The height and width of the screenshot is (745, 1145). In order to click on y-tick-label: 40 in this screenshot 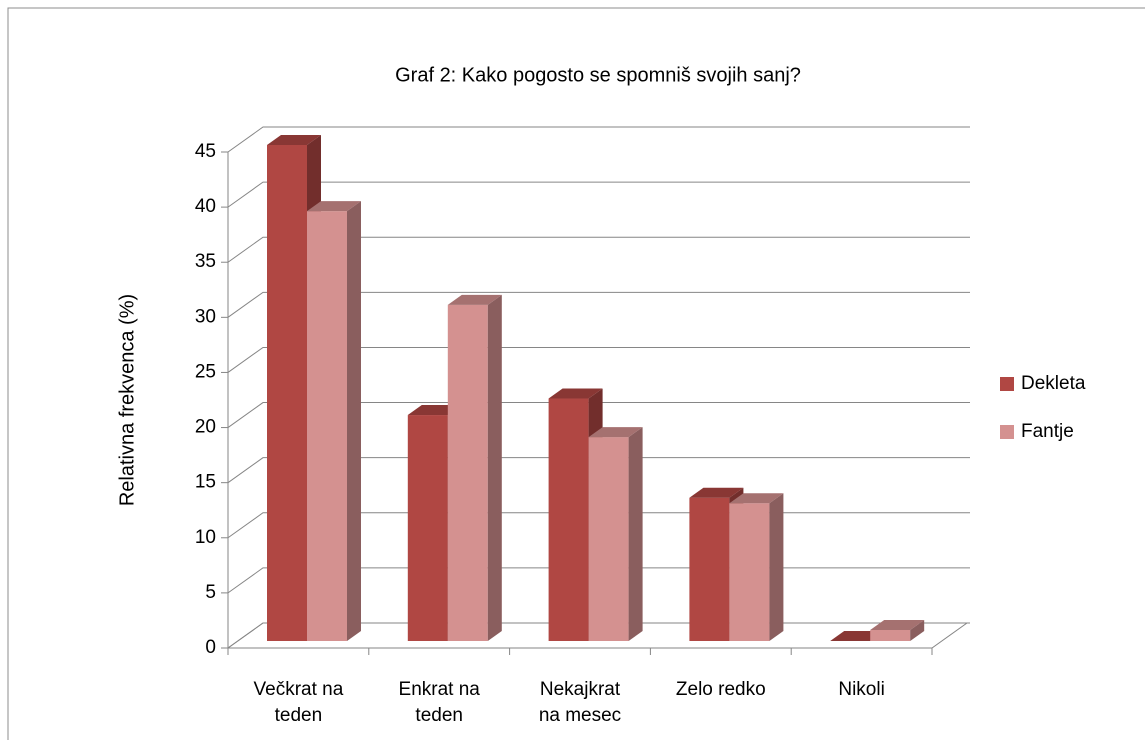, I will do `click(205, 206)`.